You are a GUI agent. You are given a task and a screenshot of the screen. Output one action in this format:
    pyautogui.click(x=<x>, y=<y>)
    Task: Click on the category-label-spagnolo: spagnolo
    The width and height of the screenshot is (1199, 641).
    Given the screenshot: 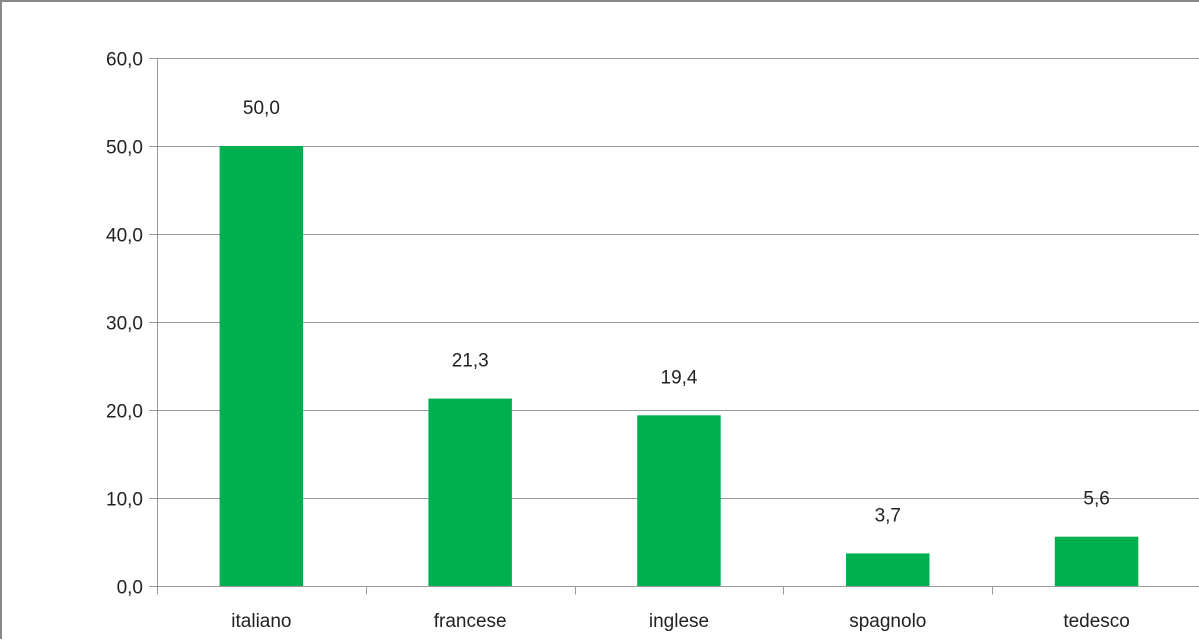 What is the action you would take?
    pyautogui.click(x=887, y=621)
    